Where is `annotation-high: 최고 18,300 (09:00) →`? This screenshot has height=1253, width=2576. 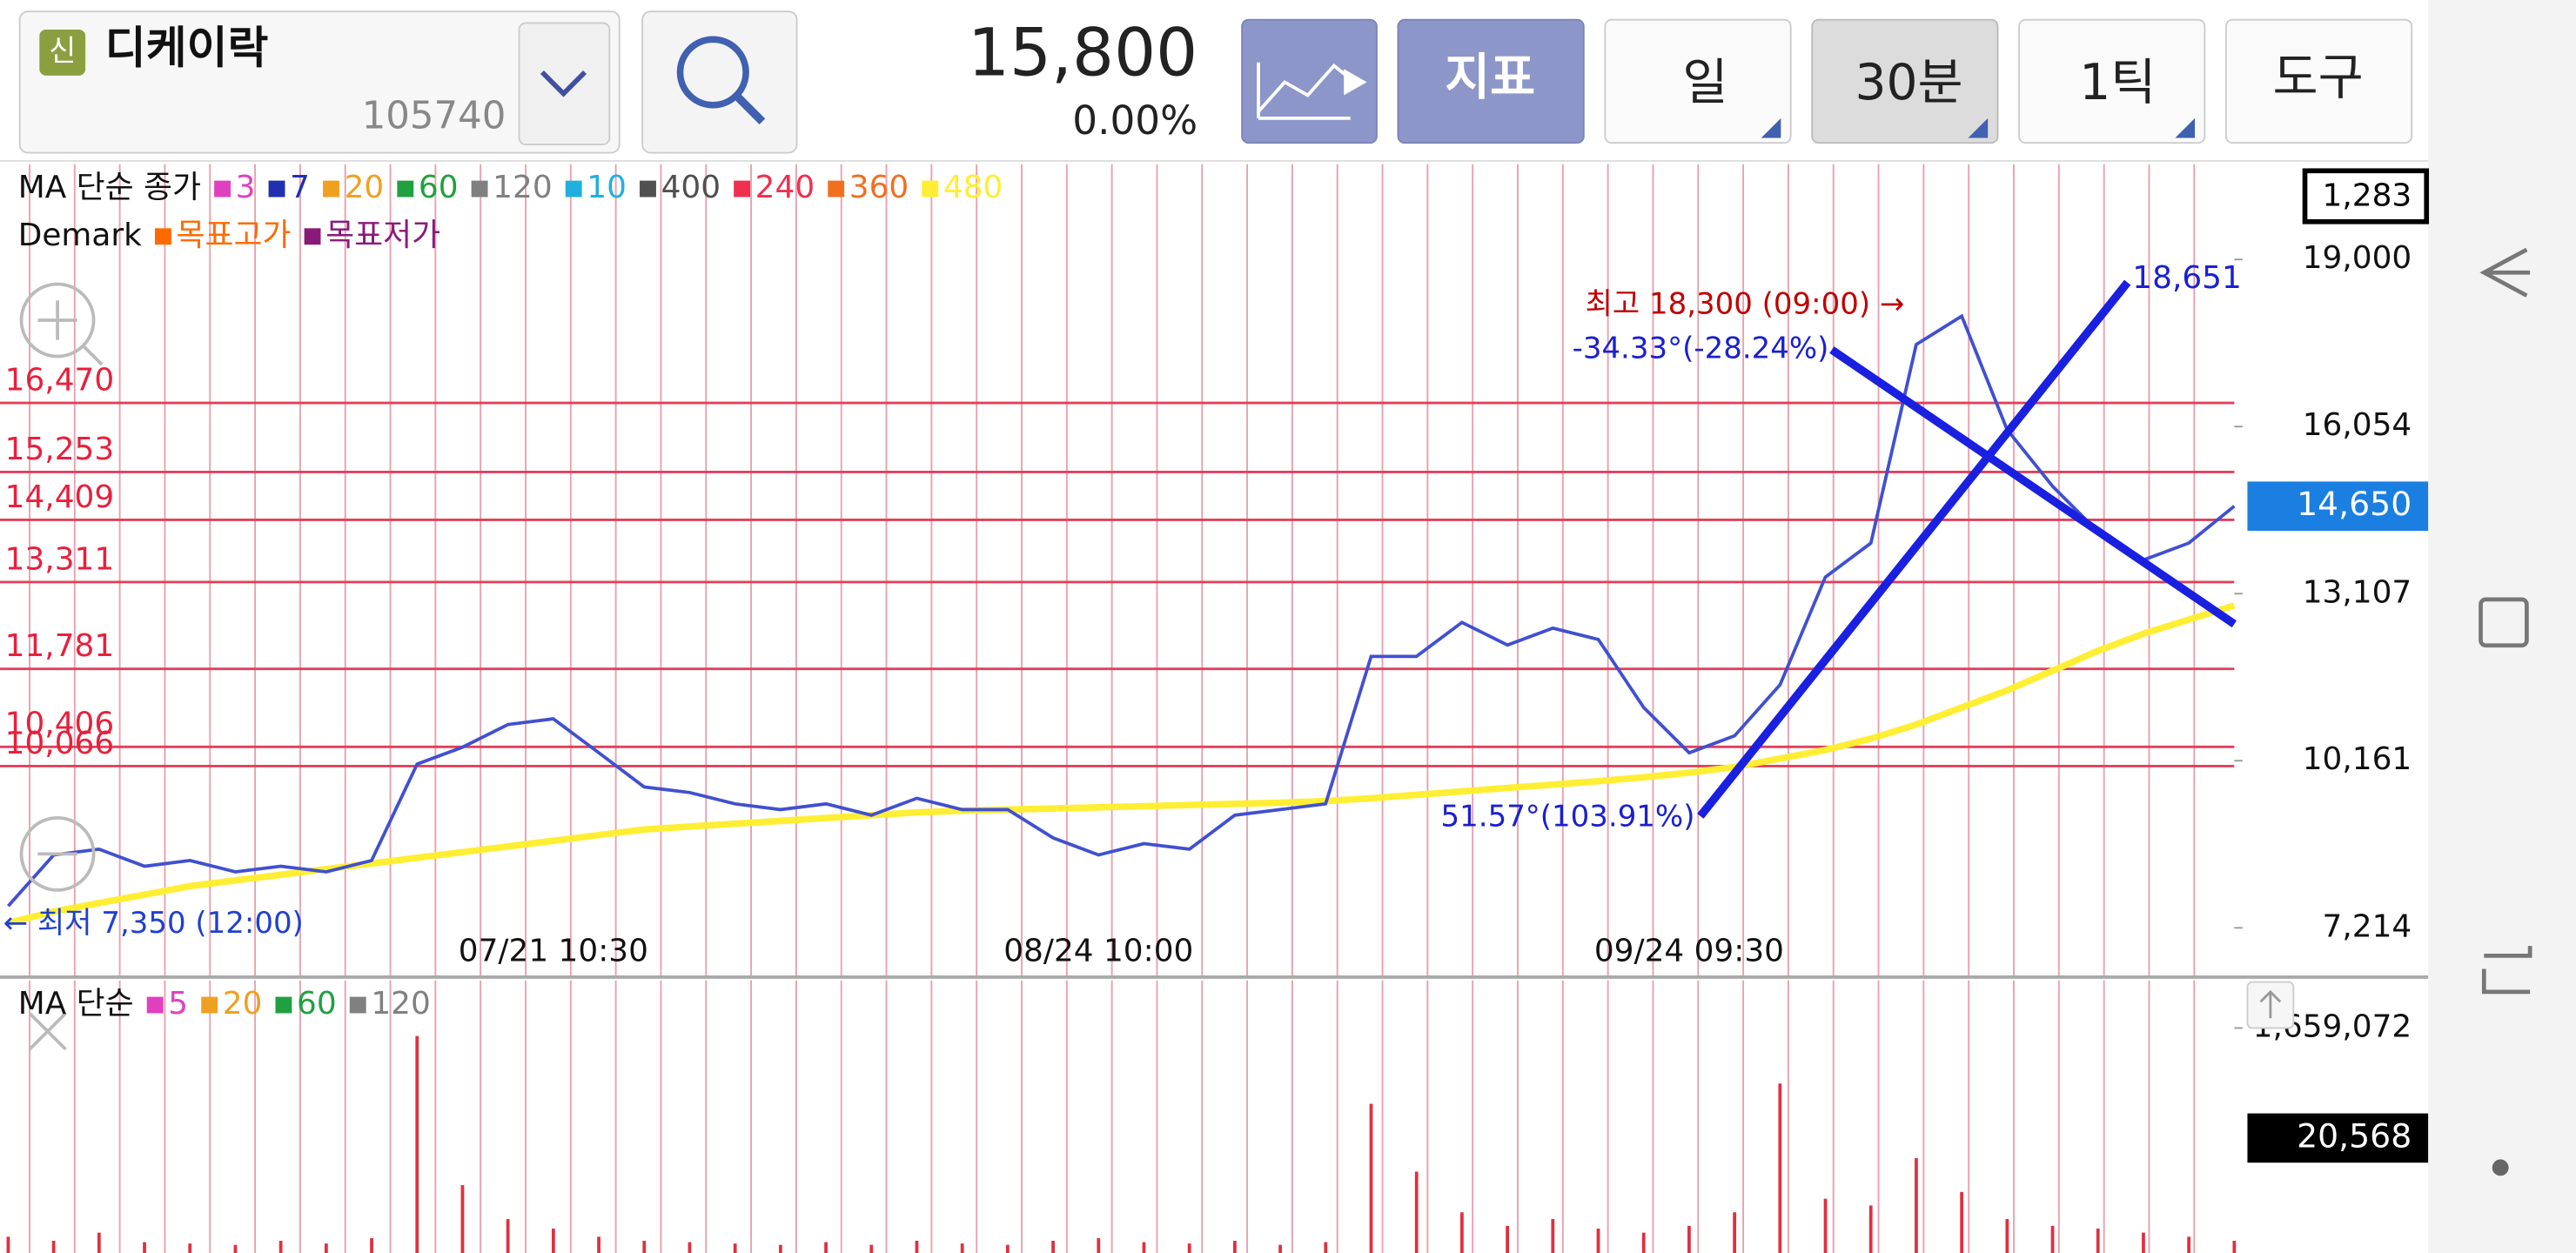
annotation-high: 최고 18,300 (09:00) → is located at coordinates (1745, 304).